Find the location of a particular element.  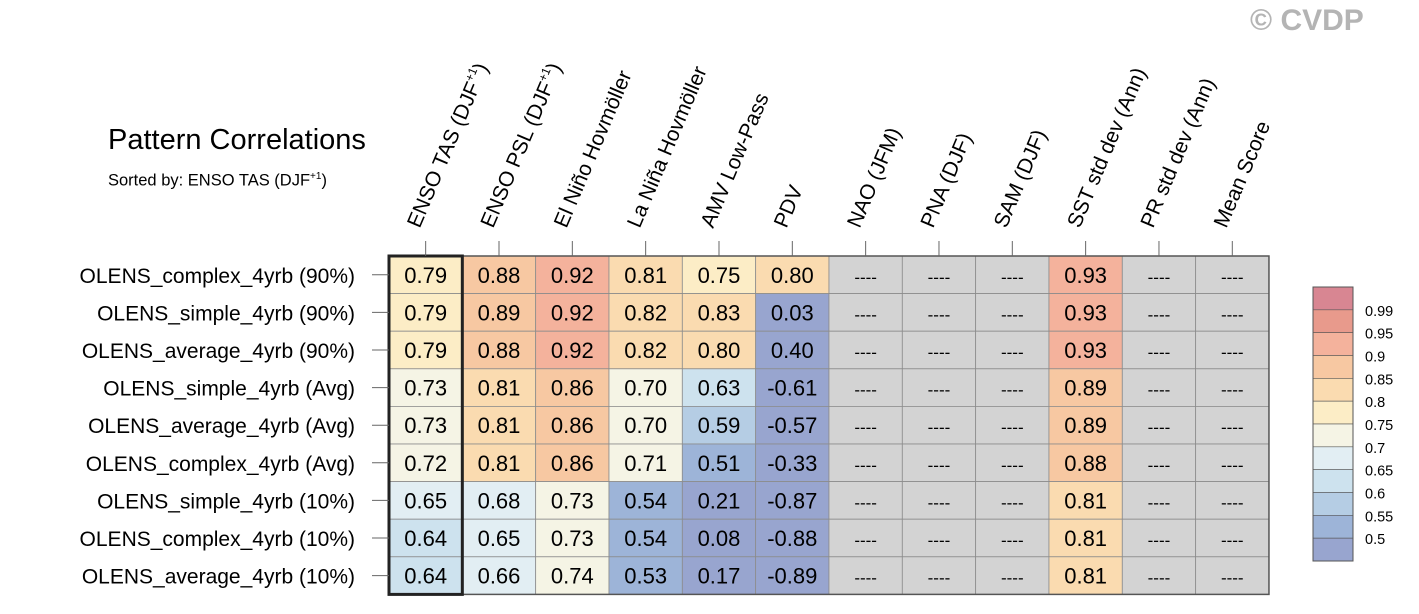

cell-value-label: -0.89 is located at coordinates (792, 576).